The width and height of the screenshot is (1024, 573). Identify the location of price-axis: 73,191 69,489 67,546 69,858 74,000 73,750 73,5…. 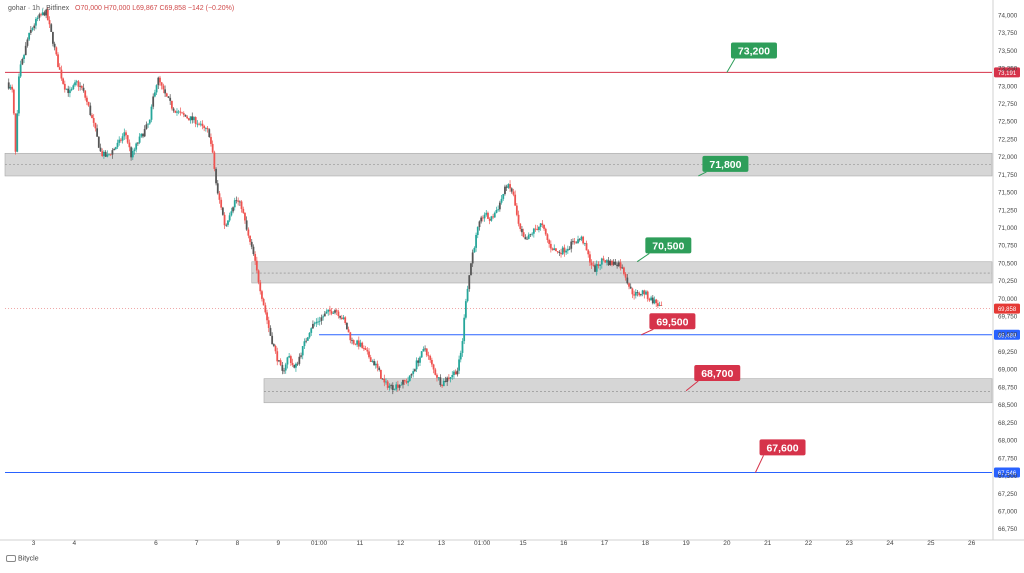
(1006, 270).